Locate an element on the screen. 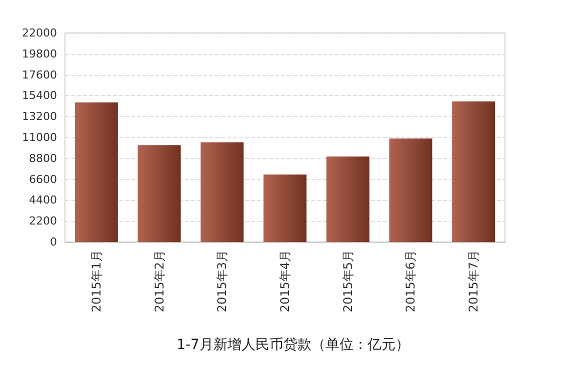  y-tick-label: 2200 is located at coordinates (43, 221).